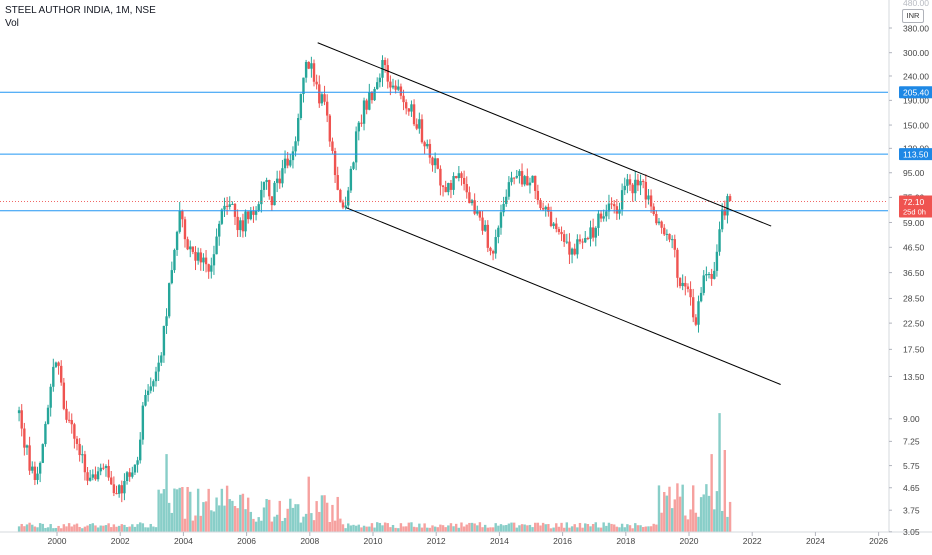 Image resolution: width=932 pixels, height=555 pixels. I want to click on currency-badge: INR, so click(913, 16).